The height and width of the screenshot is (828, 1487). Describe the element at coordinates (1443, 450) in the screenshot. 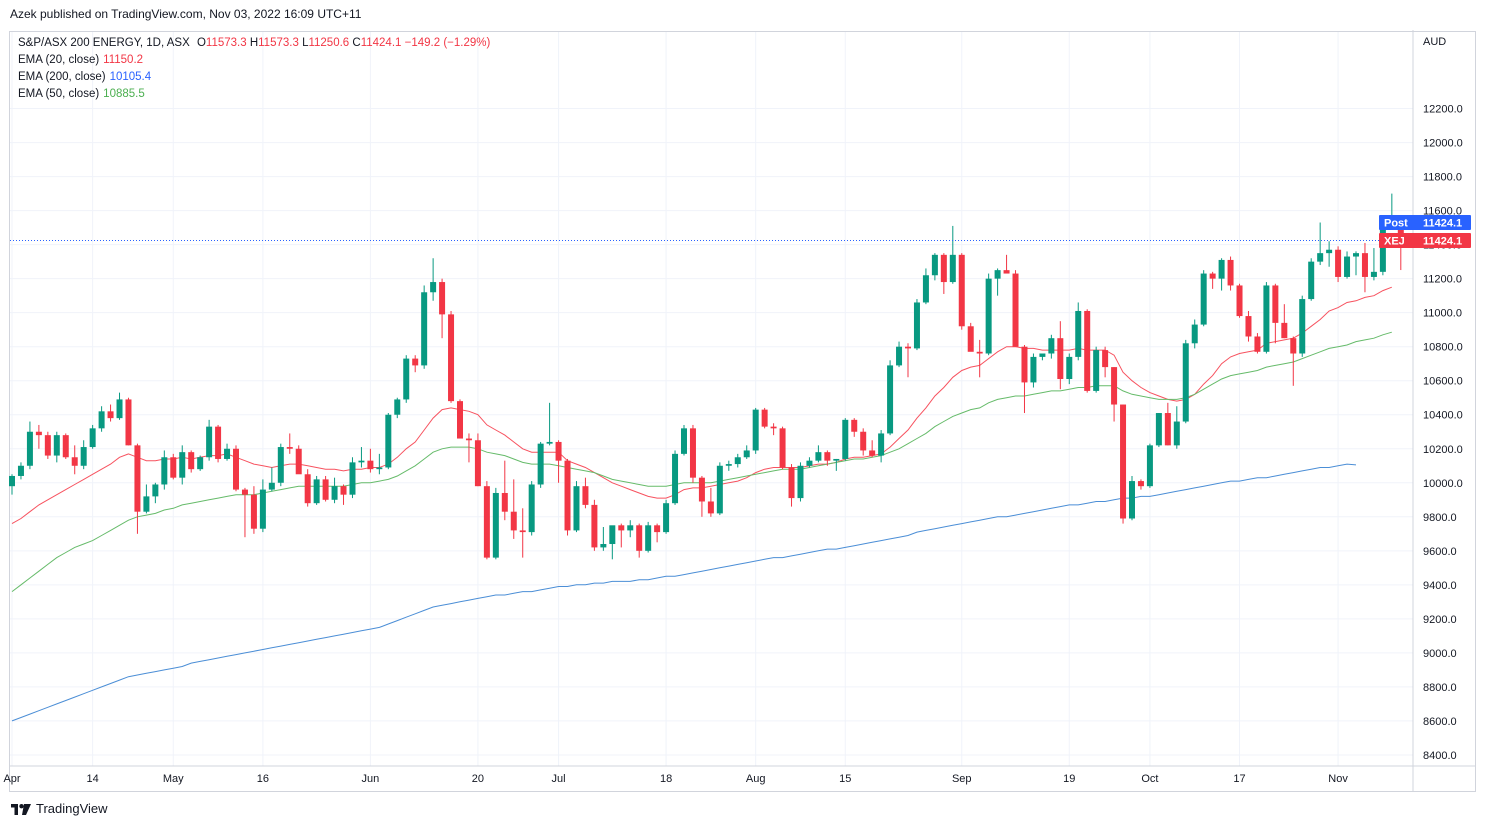

I see `y-tick-label: 10200.0` at that location.